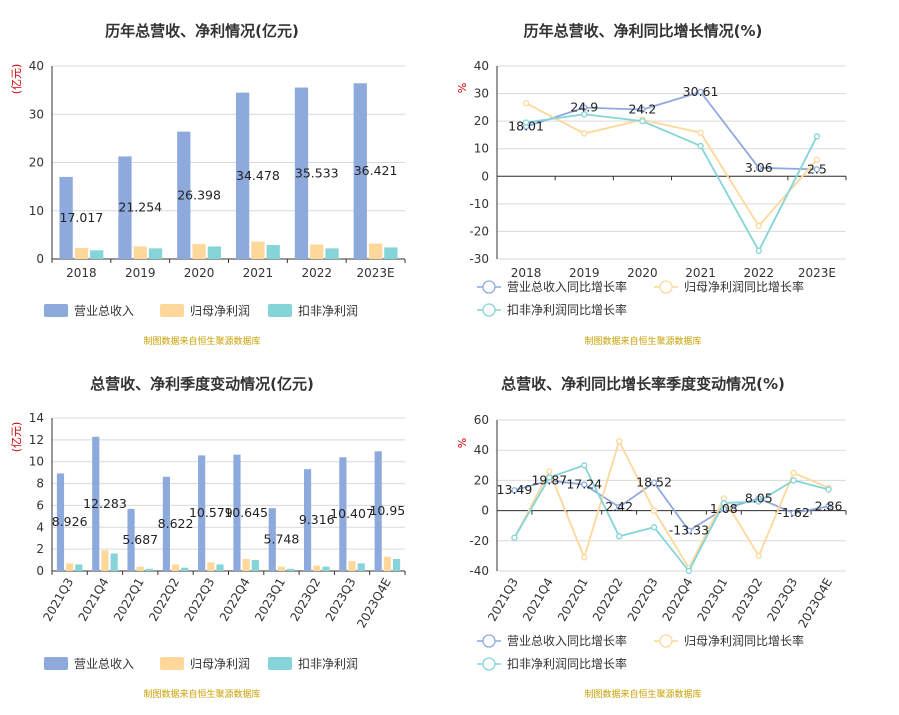  I want to click on y-tick-label: 4, so click(40, 527).